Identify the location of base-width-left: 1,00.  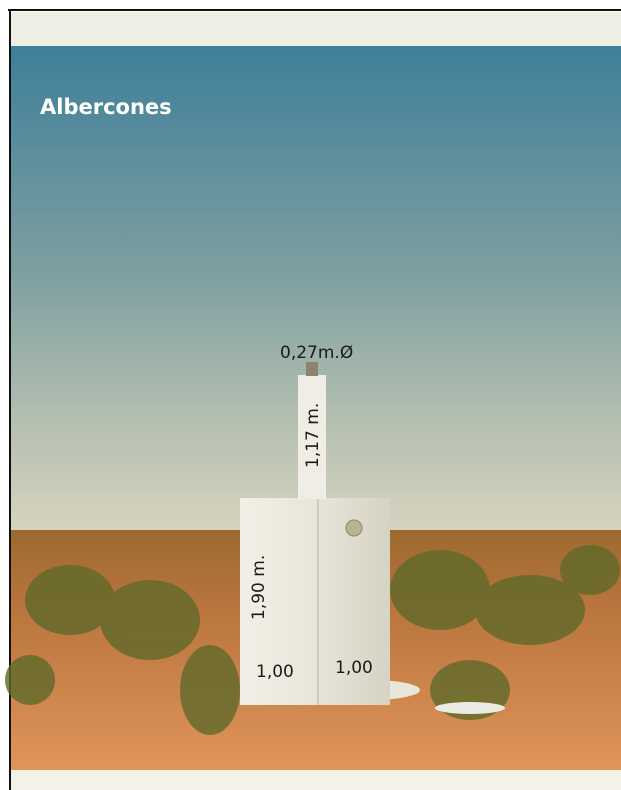
(275, 672).